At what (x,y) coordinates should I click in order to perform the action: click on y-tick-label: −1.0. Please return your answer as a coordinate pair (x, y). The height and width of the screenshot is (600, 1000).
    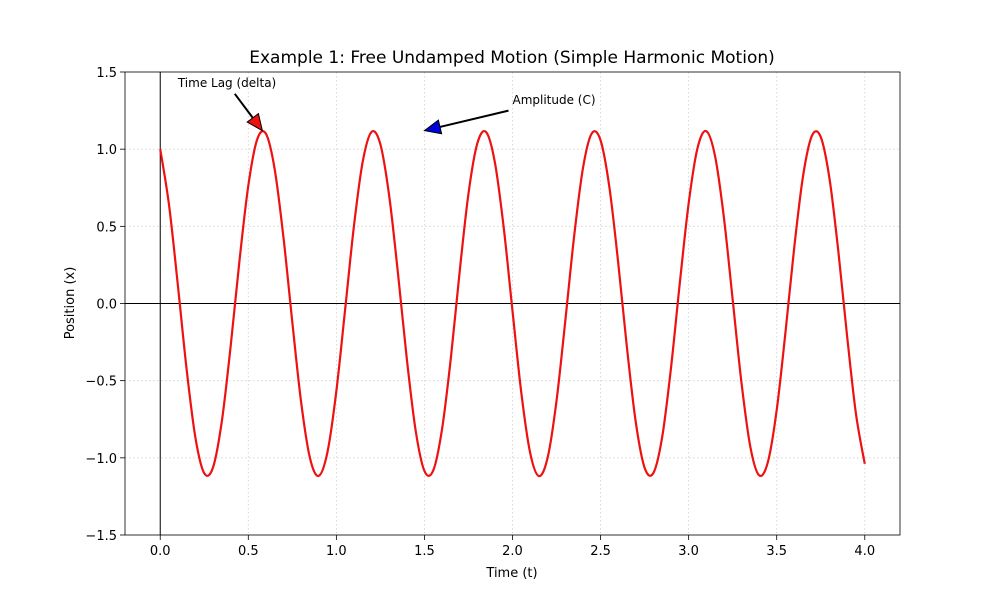
    Looking at the image, I should click on (101, 459).